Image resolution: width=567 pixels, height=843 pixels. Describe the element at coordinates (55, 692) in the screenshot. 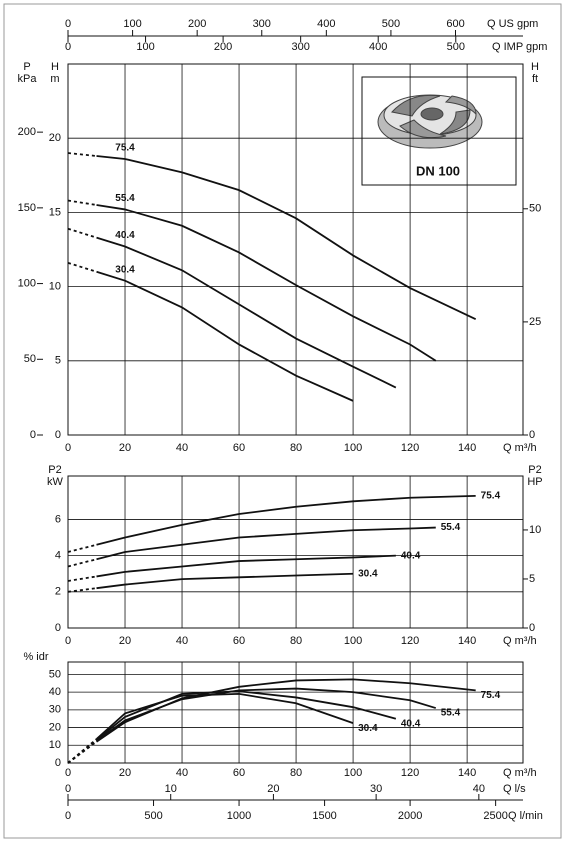

I see `y-tick-label: 40` at that location.